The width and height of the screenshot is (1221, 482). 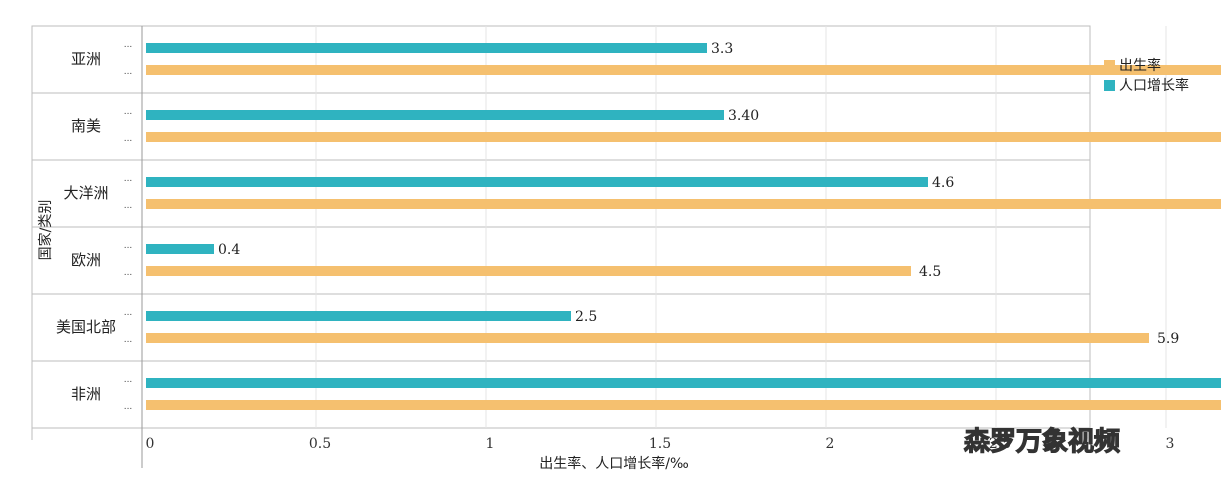 I want to click on x-tick-label: 1.5, so click(x=660, y=444).